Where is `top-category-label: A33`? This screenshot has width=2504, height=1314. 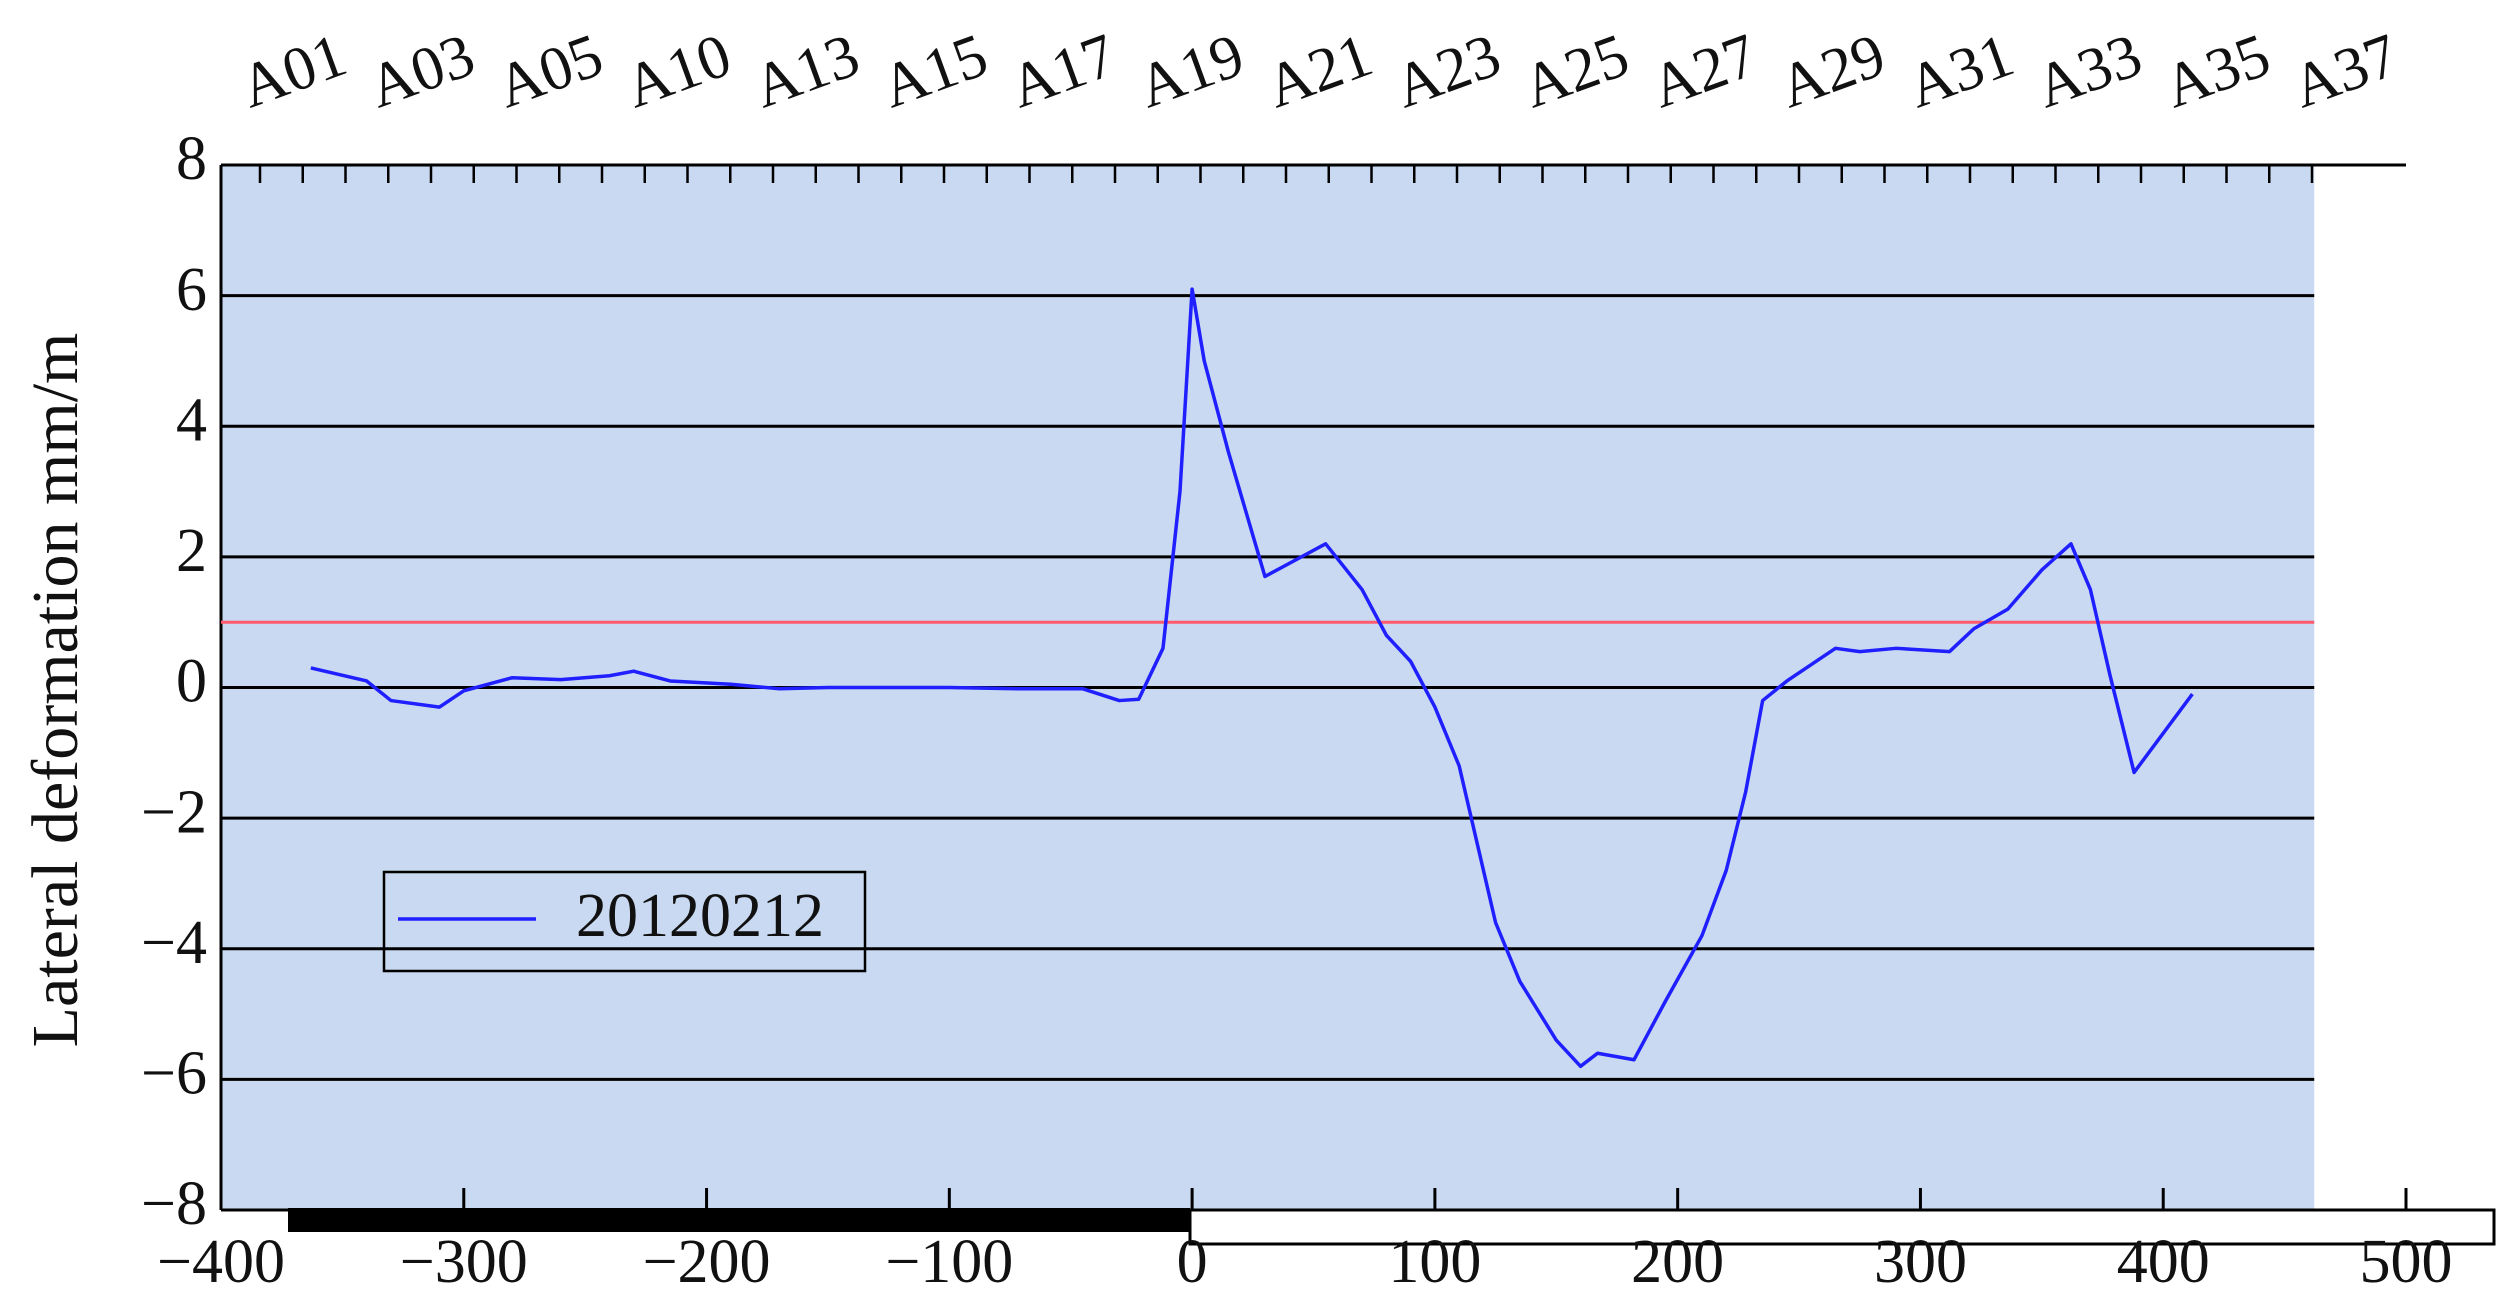 top-category-label: A33 is located at coordinates (2089, 71).